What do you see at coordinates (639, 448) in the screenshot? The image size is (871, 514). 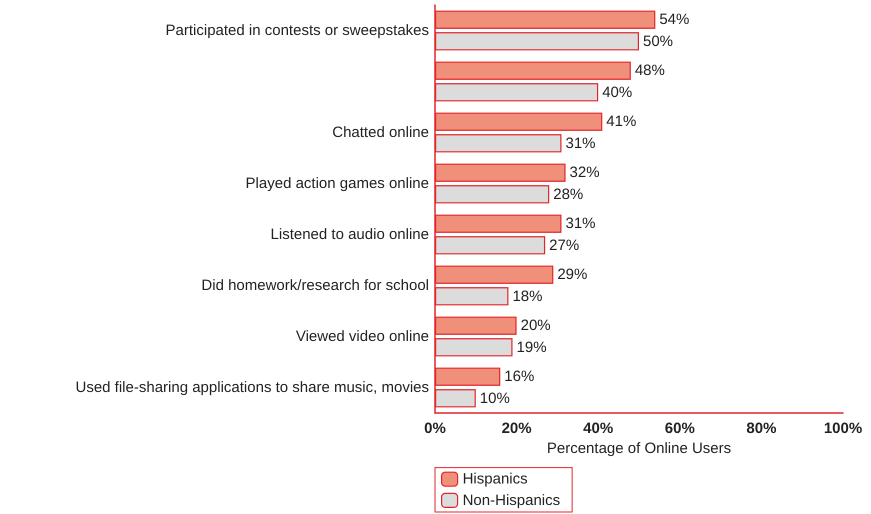 I see `x-axis-title: Percentage of Online Users` at bounding box center [639, 448].